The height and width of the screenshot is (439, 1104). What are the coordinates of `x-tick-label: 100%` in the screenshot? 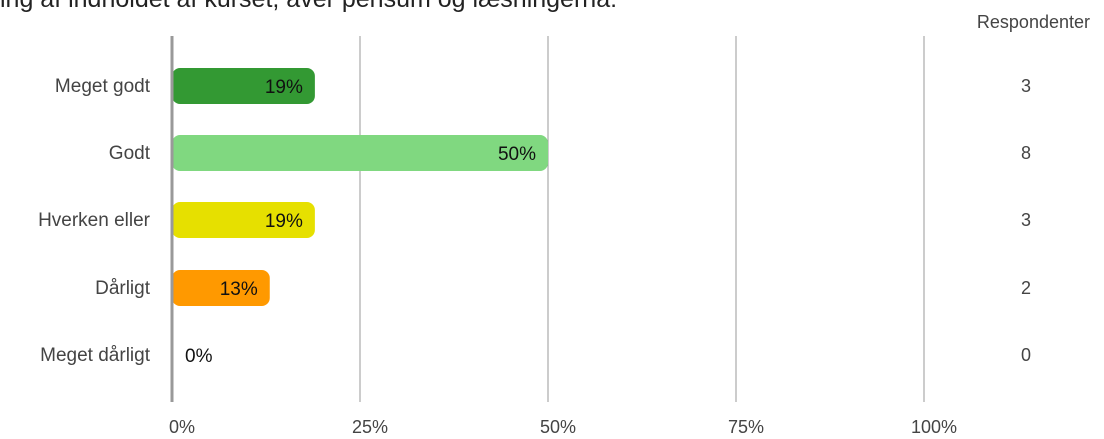 It's located at (934, 427).